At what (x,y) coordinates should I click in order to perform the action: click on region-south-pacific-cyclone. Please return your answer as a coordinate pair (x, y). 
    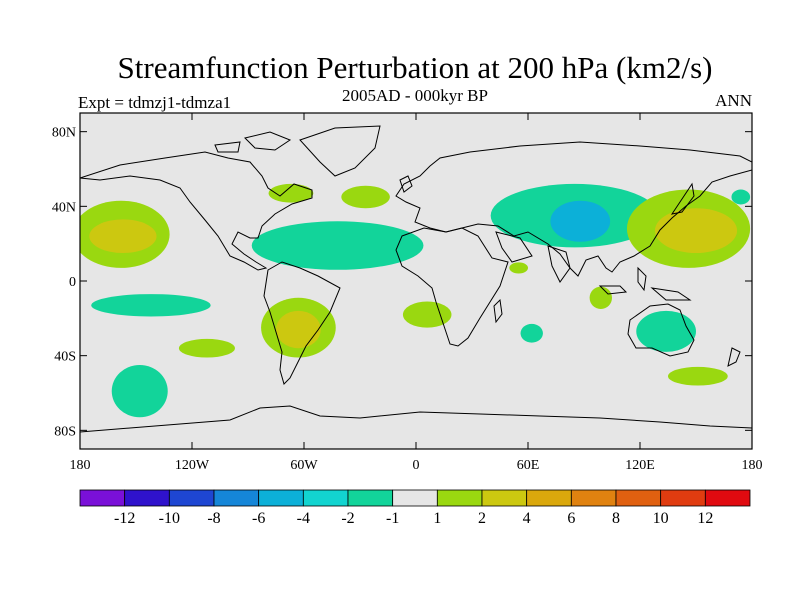
    Looking at the image, I should click on (139, 391).